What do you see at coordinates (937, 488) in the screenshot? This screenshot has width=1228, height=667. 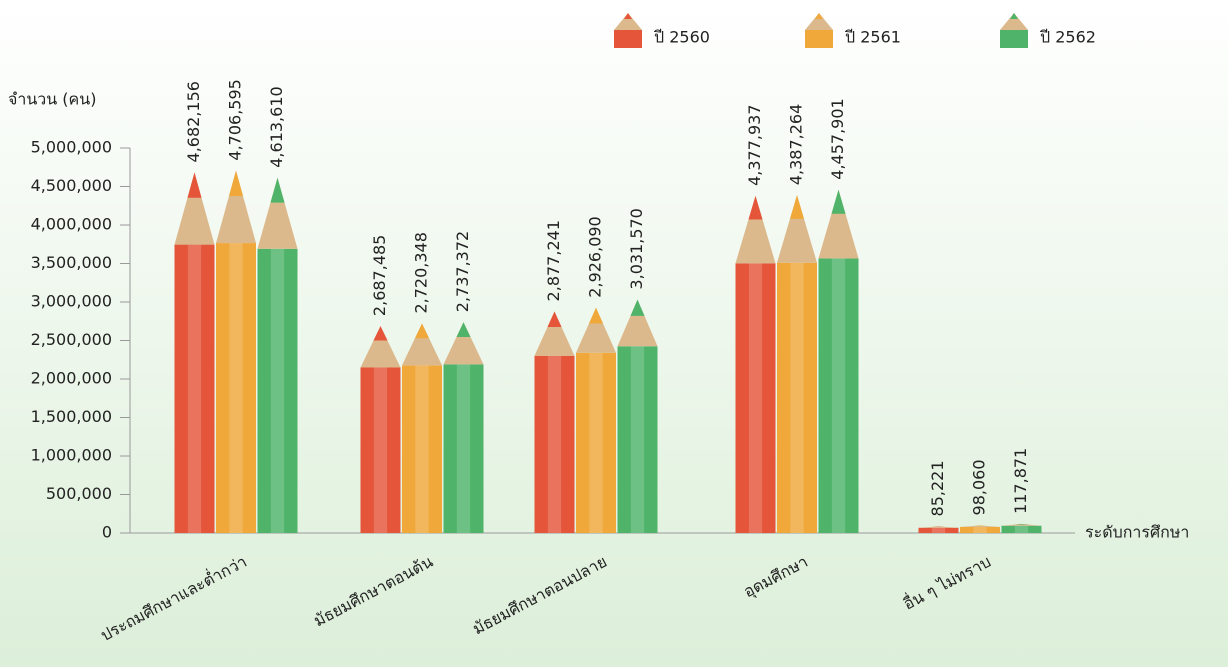 I see `value-label: 85,221` at bounding box center [937, 488].